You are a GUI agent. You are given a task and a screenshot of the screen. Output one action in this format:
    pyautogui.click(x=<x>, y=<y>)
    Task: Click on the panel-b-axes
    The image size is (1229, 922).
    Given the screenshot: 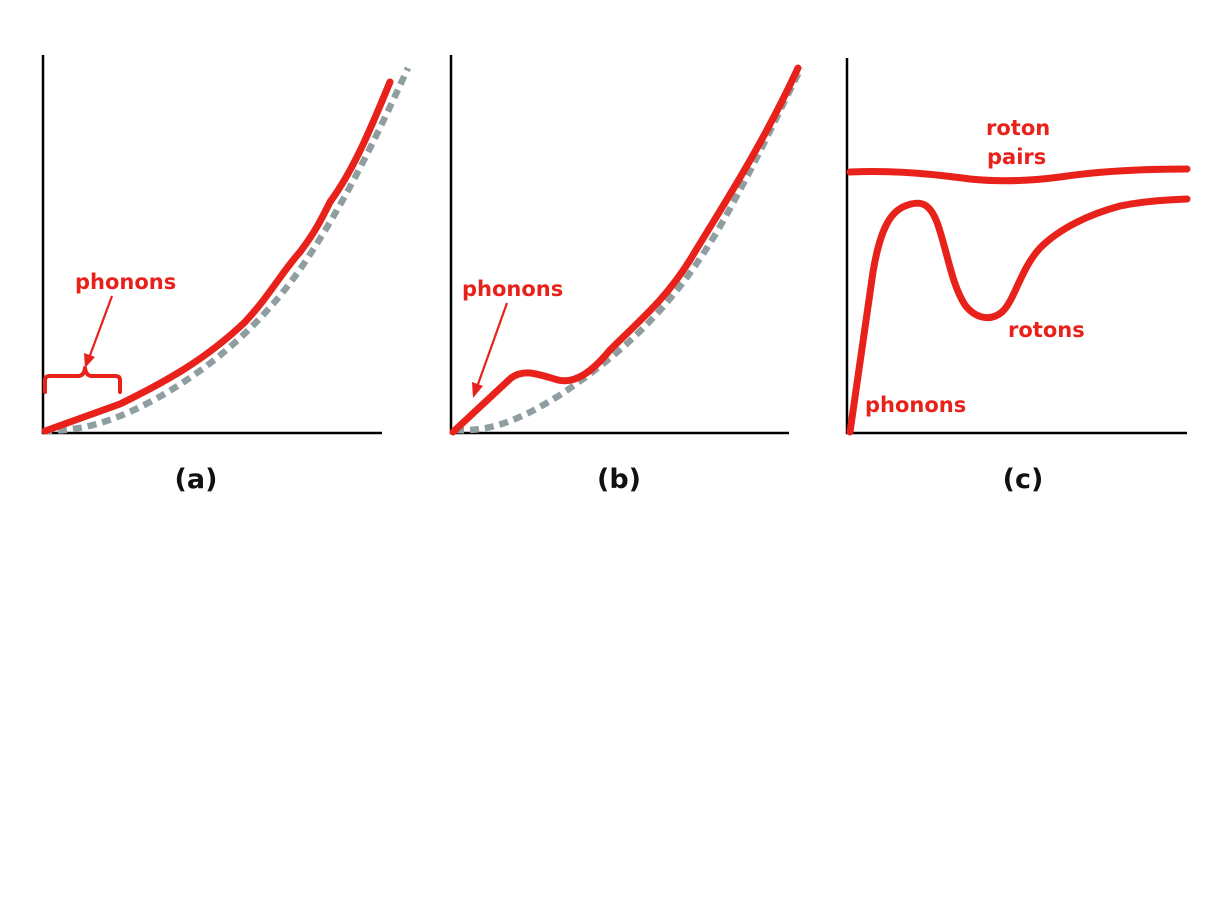 What is the action you would take?
    pyautogui.click(x=619, y=245)
    